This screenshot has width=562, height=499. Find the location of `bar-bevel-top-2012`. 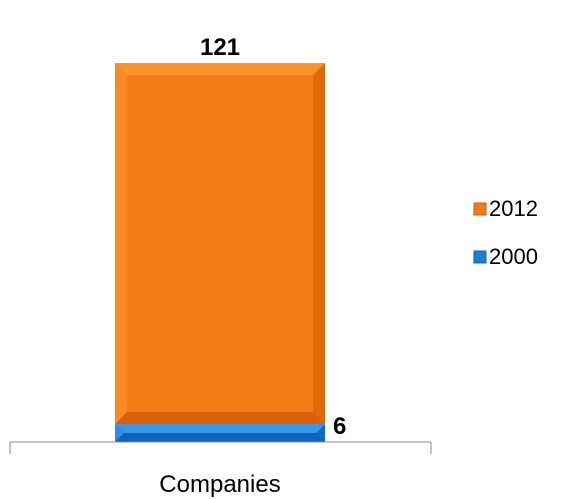

bar-bevel-top-2012 is located at coordinates (220, 69).